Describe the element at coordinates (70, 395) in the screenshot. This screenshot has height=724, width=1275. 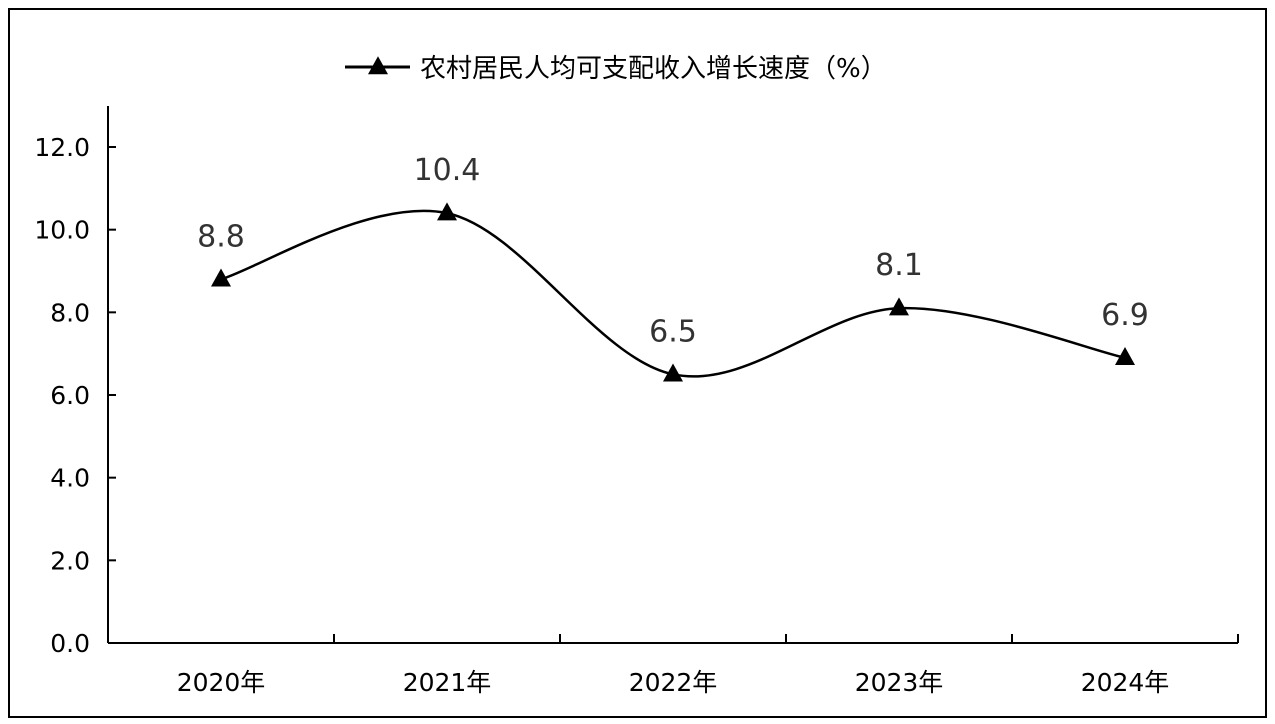
I see `y-tick-label: 6.0` at that location.